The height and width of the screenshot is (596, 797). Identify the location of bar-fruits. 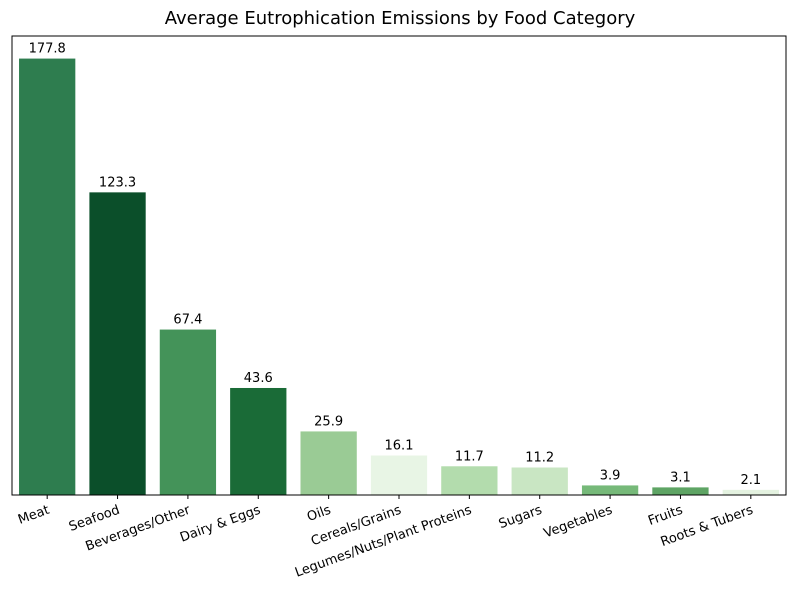
(680, 491).